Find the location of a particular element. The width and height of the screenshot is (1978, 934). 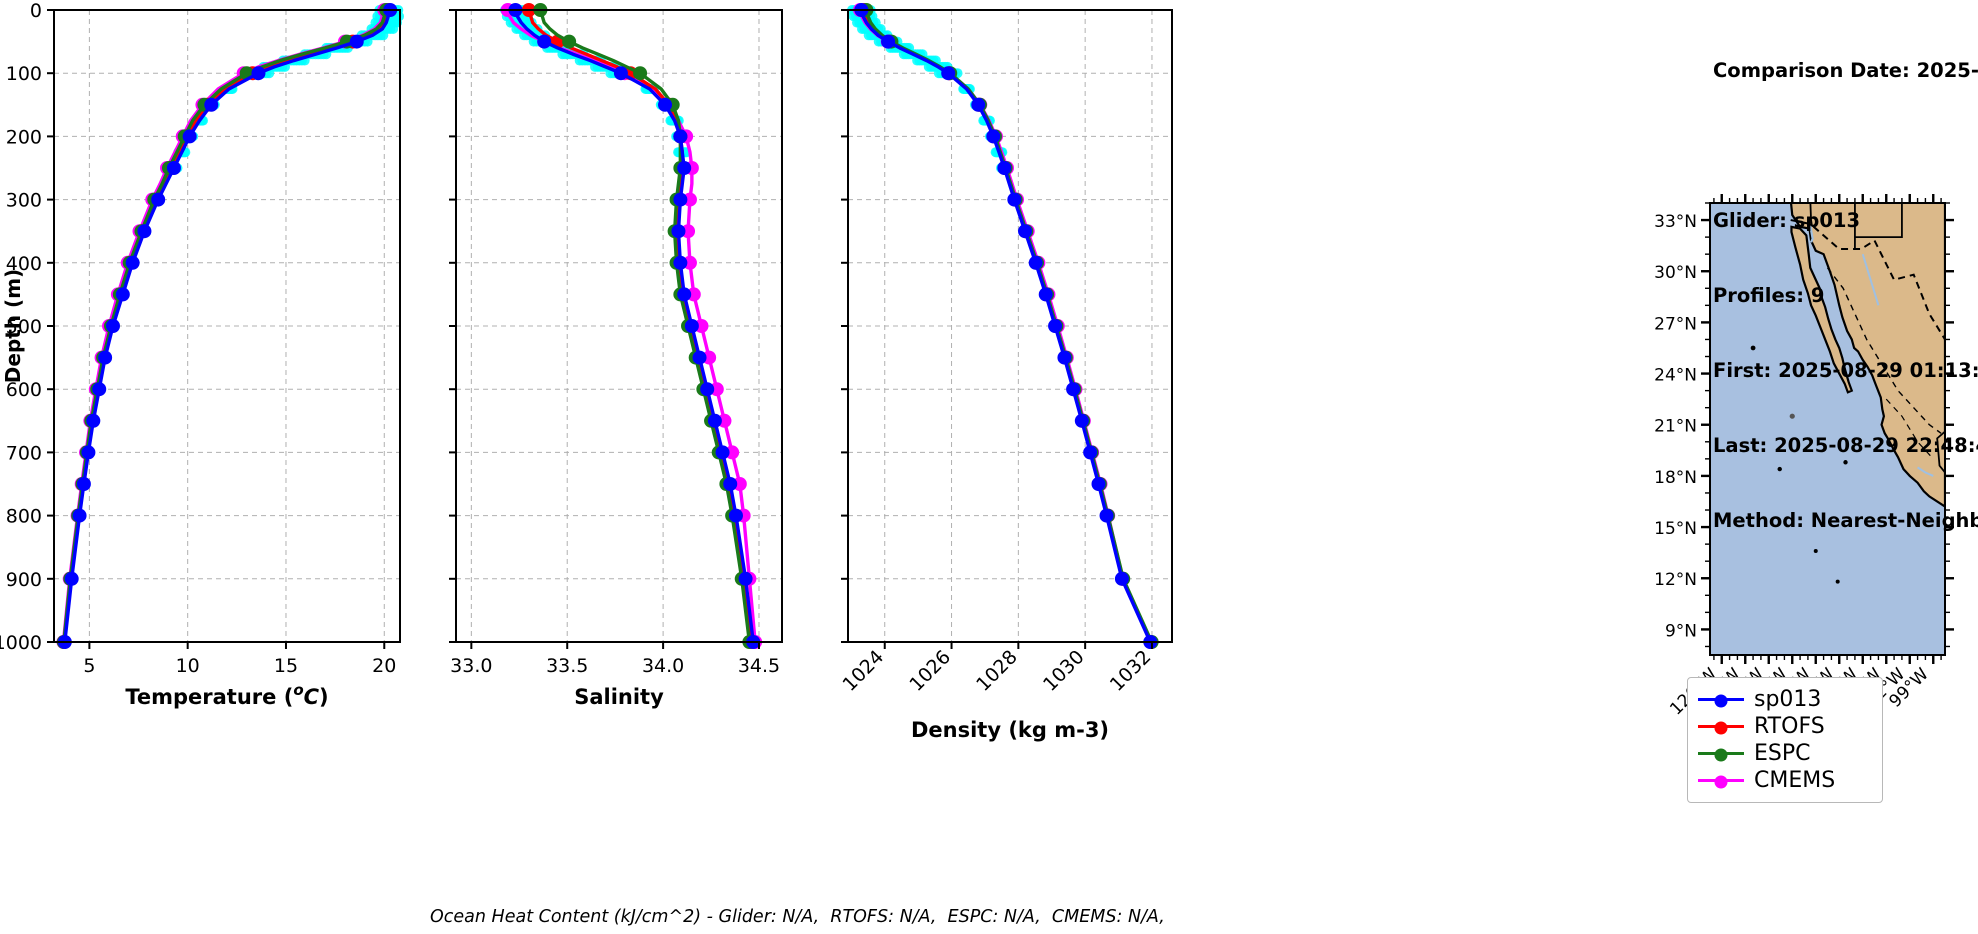

map-lat-label: 24°N is located at coordinates (1675, 376).